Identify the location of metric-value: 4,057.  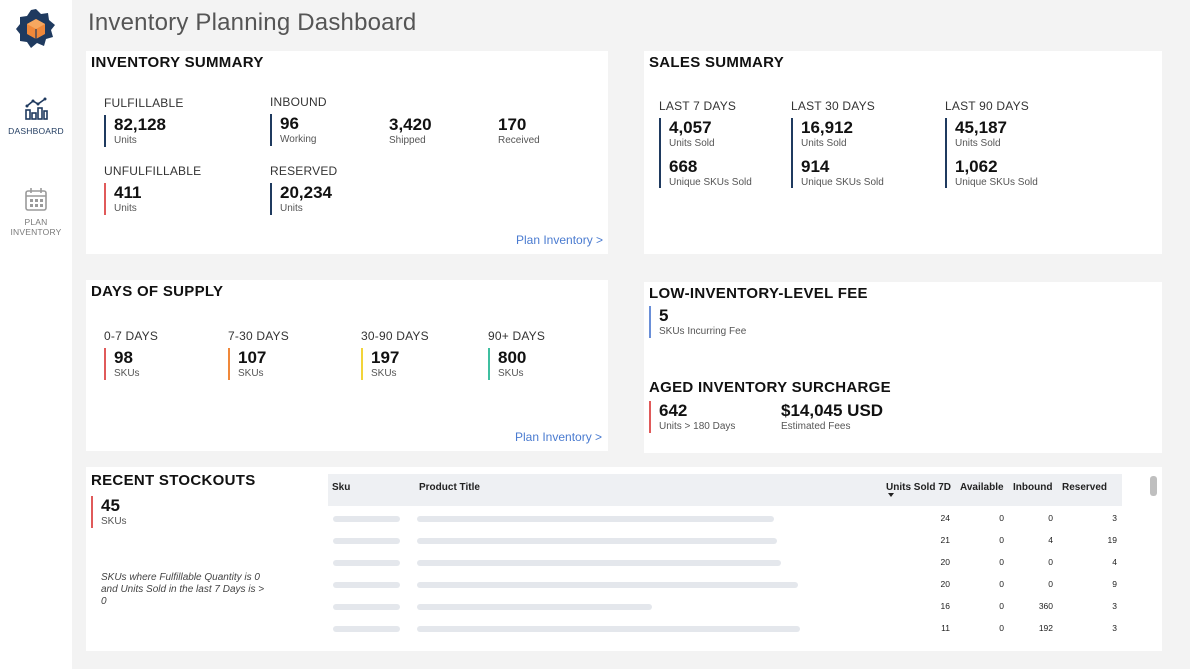
(690, 127).